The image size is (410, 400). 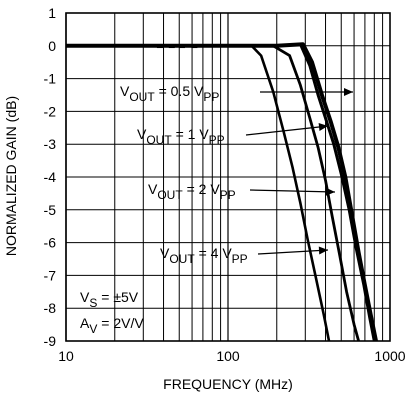 I want to click on y-tick-label: 0, so click(x=52, y=46).